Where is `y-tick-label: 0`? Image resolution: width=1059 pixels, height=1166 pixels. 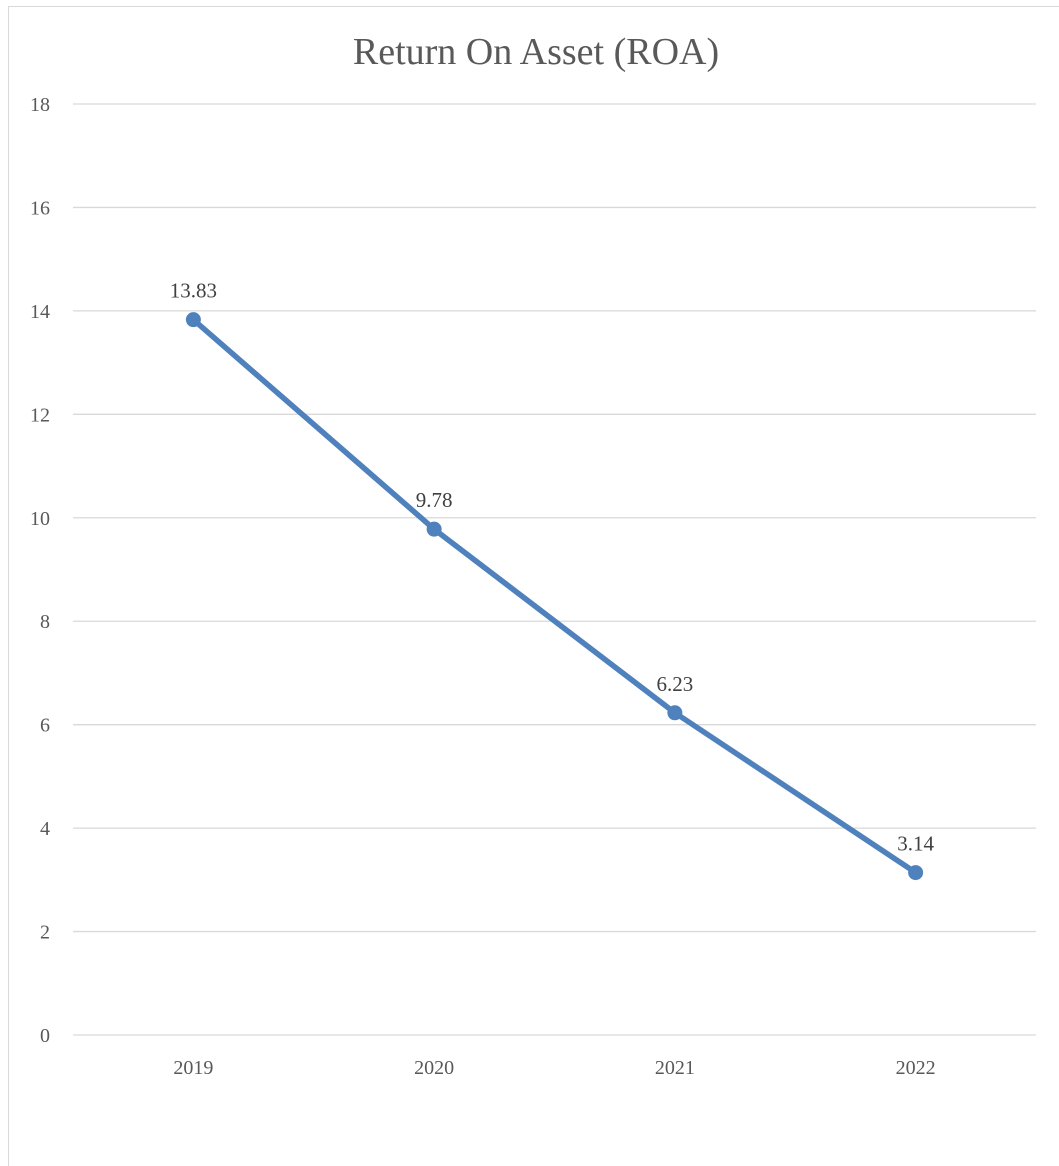 y-tick-label: 0 is located at coordinates (45, 1036).